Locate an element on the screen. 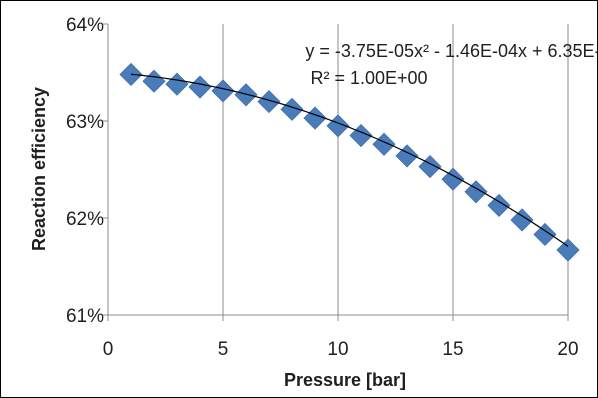 This screenshot has width=598, height=398. y-tick-label-64%: 64% is located at coordinates (85, 25).